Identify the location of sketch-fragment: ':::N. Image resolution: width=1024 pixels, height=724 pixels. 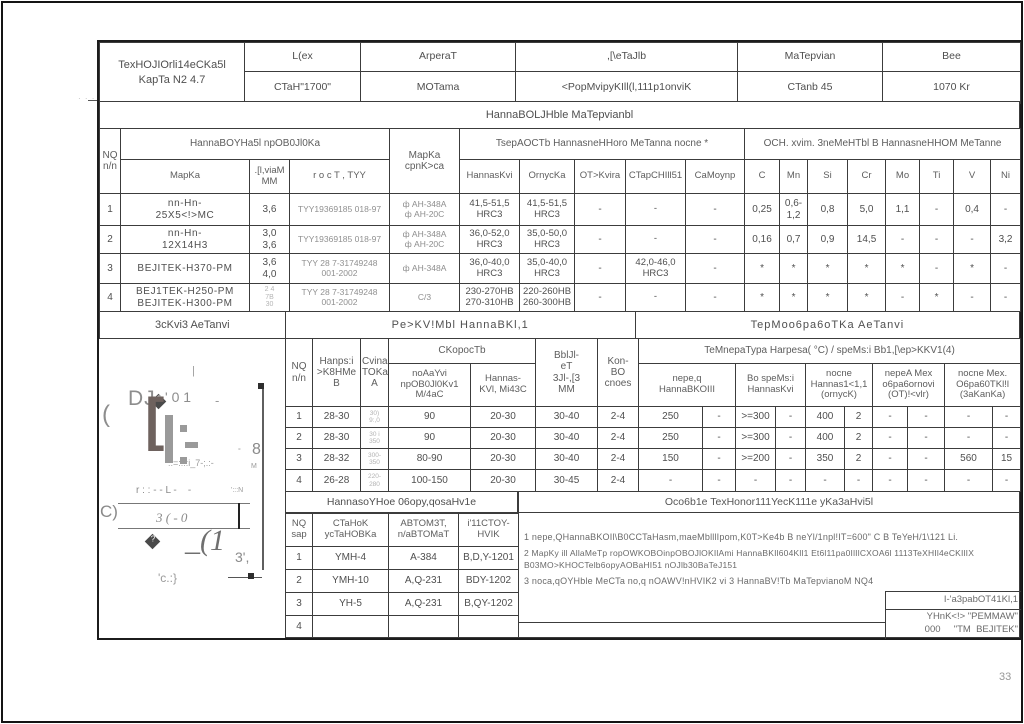
(237, 490).